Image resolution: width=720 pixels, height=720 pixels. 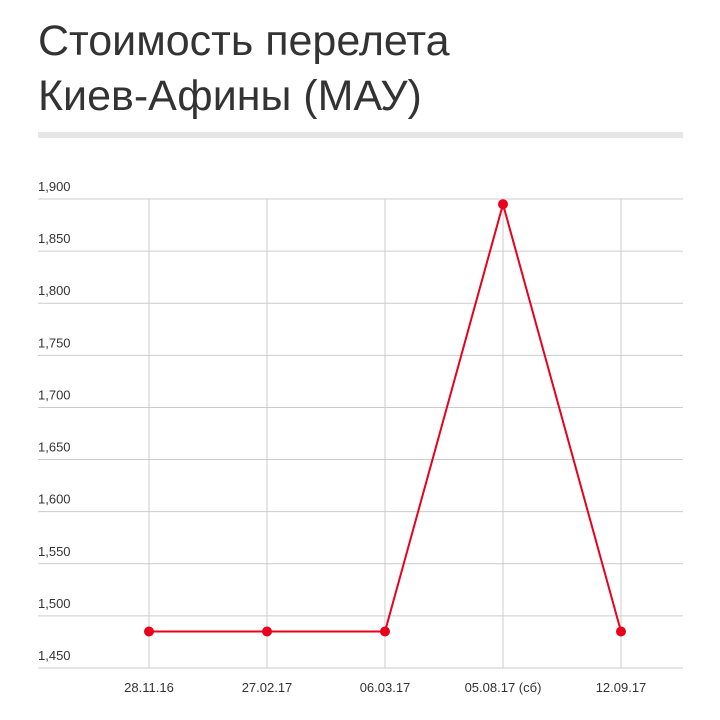 What do you see at coordinates (149, 687) in the screenshot?
I see `x-tick-label: 28.11.16` at bounding box center [149, 687].